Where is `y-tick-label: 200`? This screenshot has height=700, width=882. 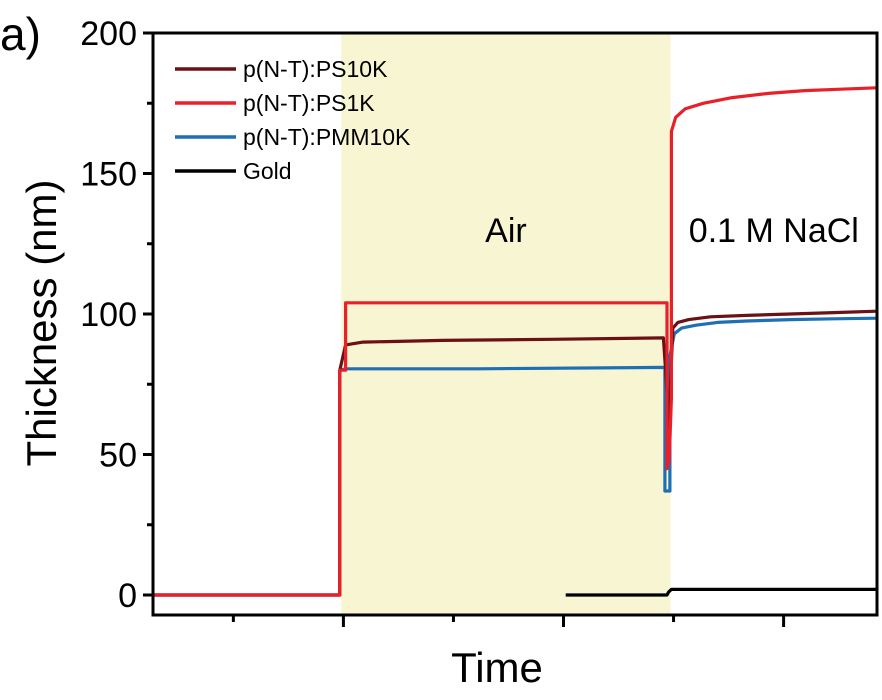
y-tick-label: 200 is located at coordinates (108, 34).